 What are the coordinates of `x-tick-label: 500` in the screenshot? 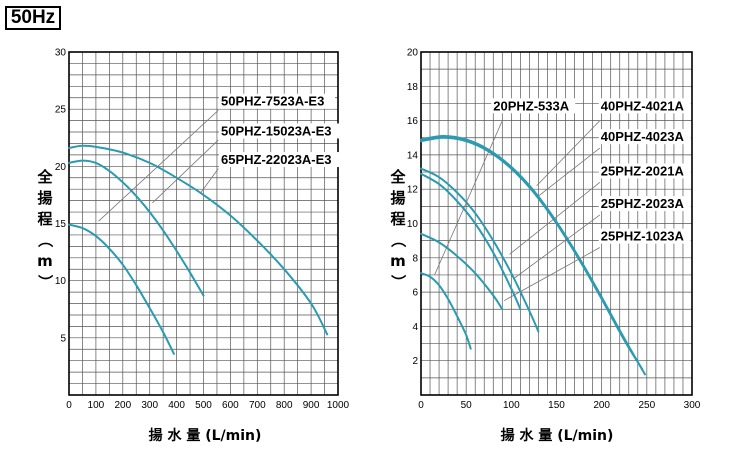 It's located at (203, 405).